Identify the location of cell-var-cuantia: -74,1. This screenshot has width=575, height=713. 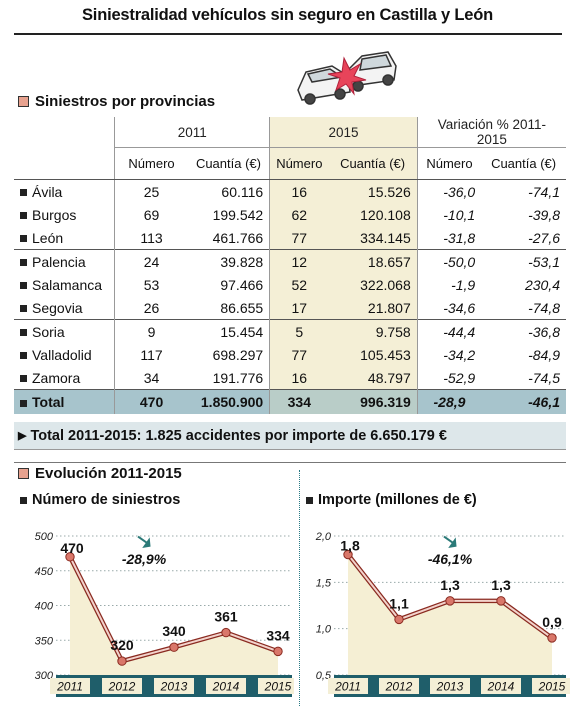
(523, 191).